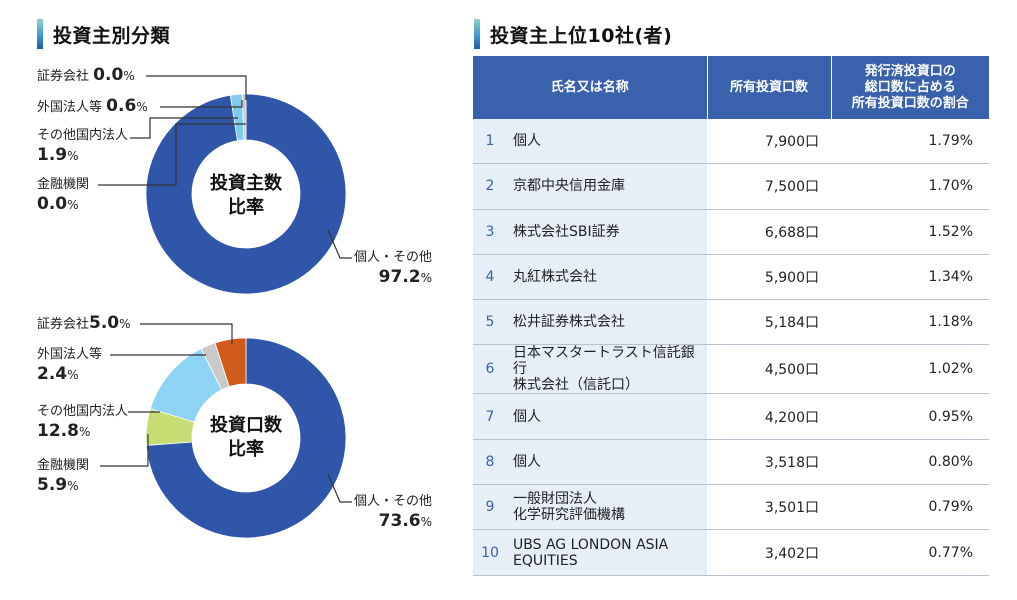 Image resolution: width=1017 pixels, height=600 pixels. Describe the element at coordinates (490, 277) in the screenshot. I see `rank-cell: 4` at that location.